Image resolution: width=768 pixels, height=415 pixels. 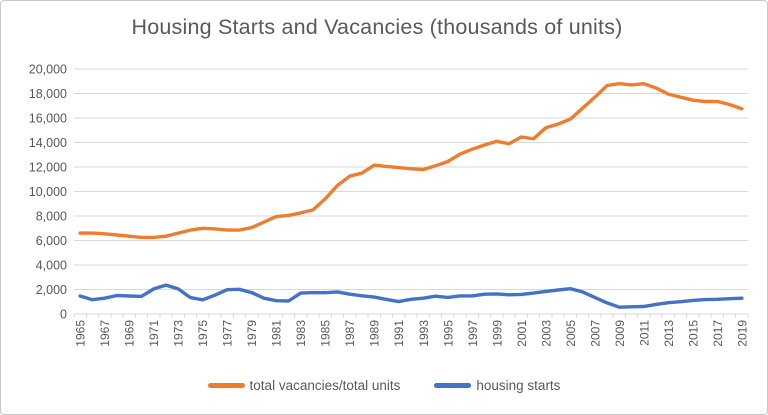 What do you see at coordinates (669, 333) in the screenshot?
I see `x-axis-label: 2013` at bounding box center [669, 333].